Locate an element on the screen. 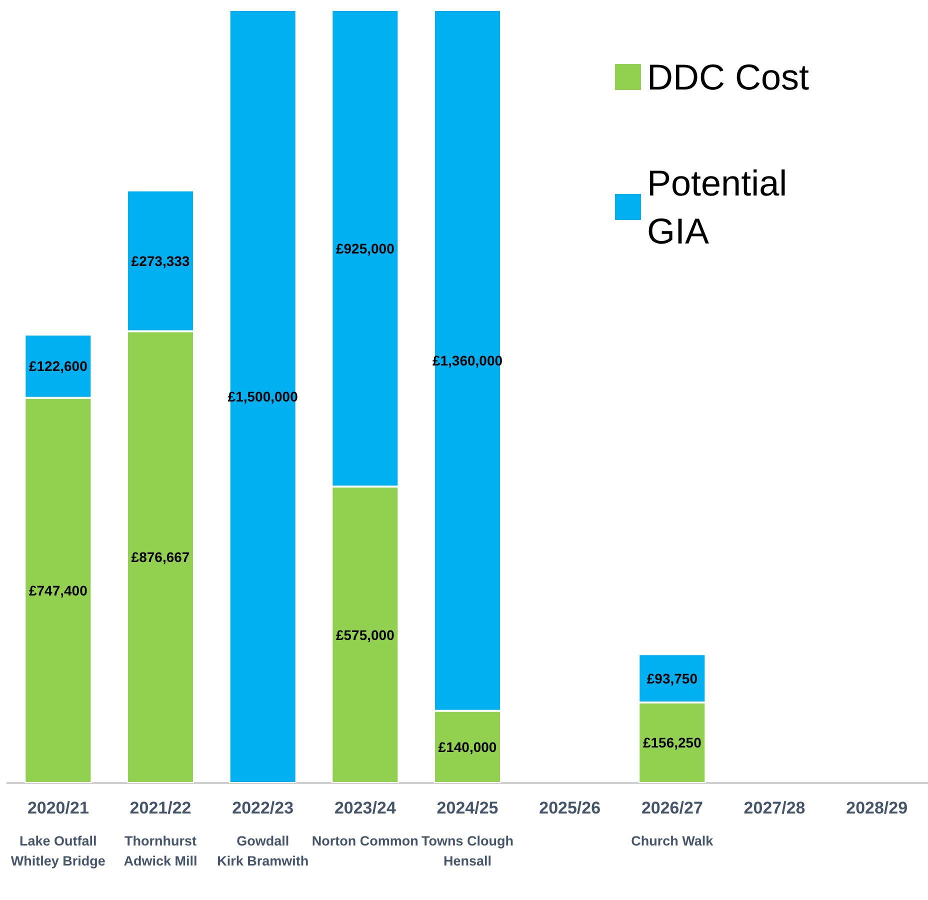  legend-label: DDC Cost is located at coordinates (728, 77).